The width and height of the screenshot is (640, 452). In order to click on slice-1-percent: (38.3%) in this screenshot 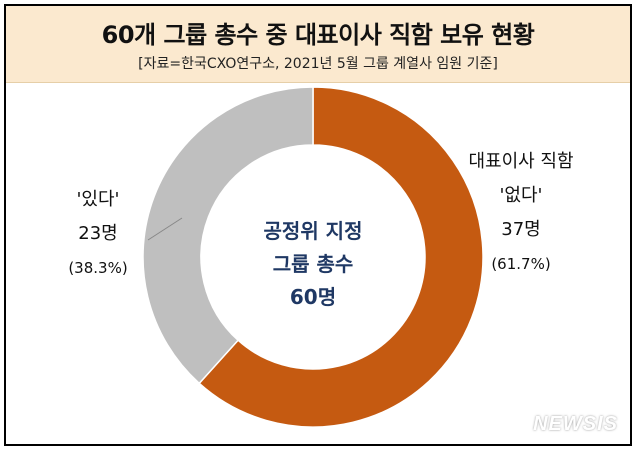, I will do `click(97, 268)`.